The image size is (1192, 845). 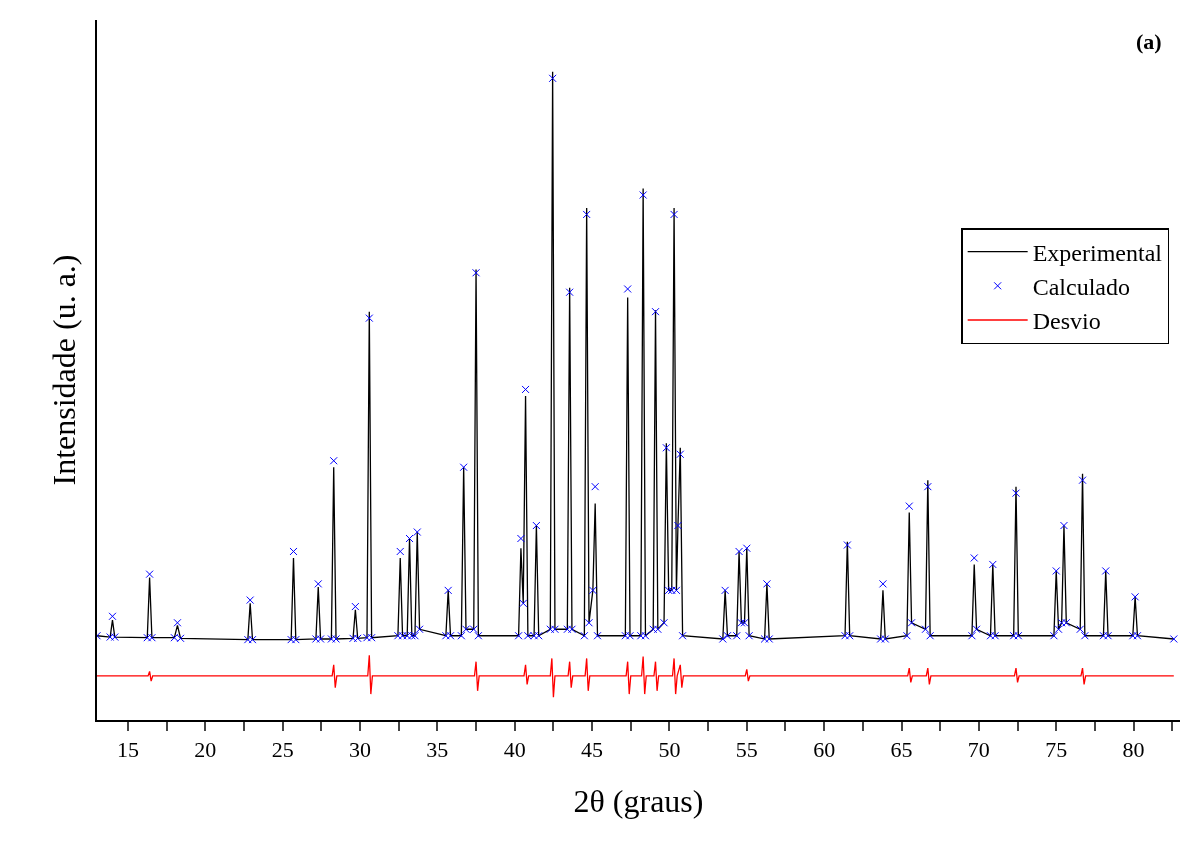 I want to click on x-tick-label: 65, so click(x=901, y=750).